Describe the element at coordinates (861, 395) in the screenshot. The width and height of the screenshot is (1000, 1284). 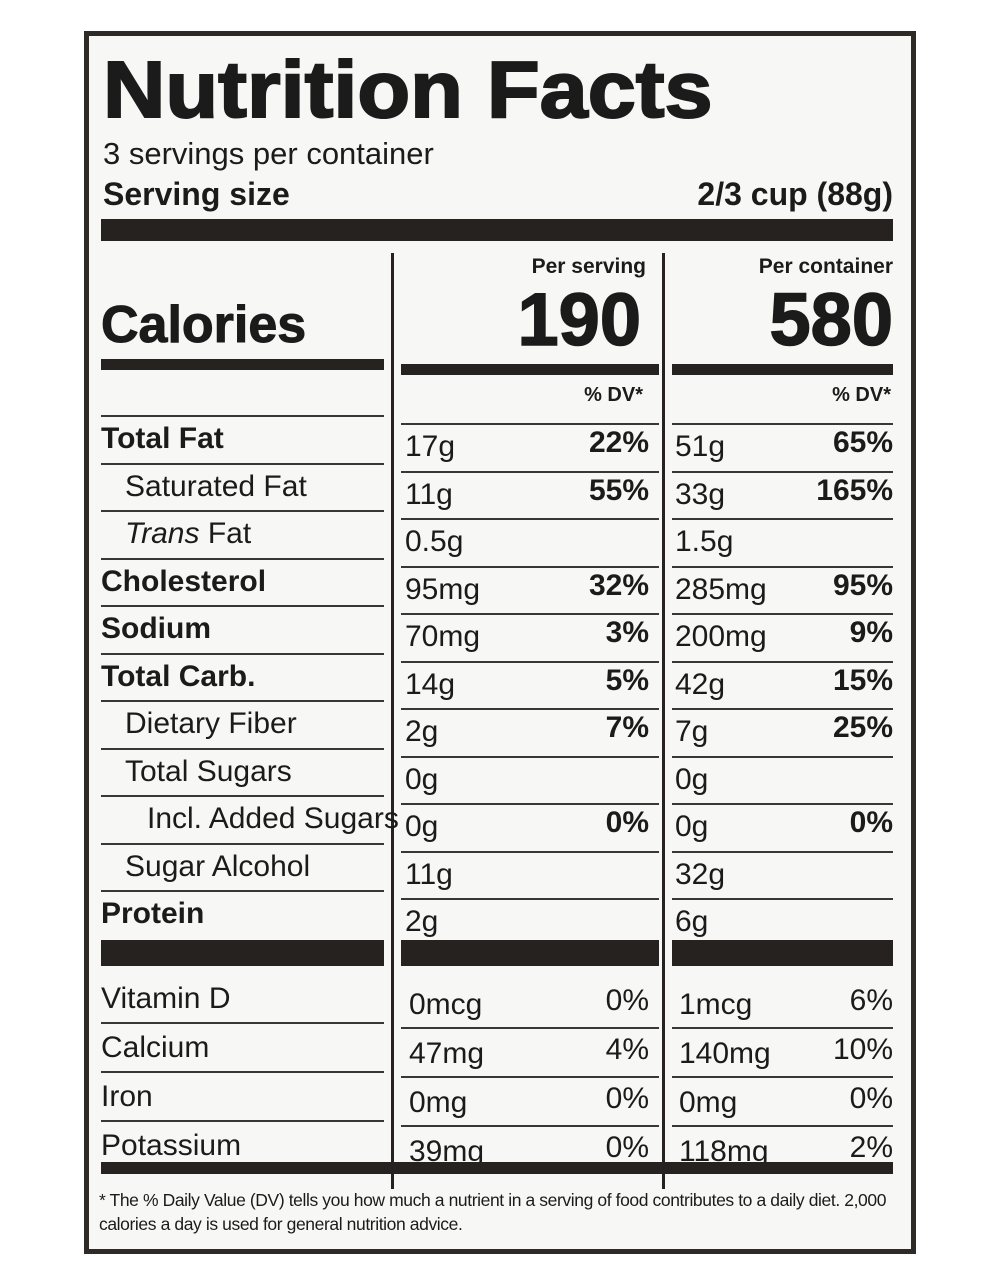
I see `dv-header-container: % DV*` at that location.